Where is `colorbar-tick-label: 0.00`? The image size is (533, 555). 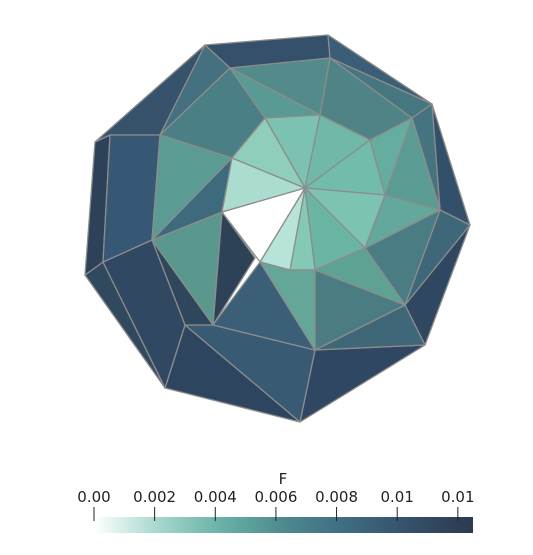
colorbar-tick-label: 0.00 is located at coordinates (93, 497).